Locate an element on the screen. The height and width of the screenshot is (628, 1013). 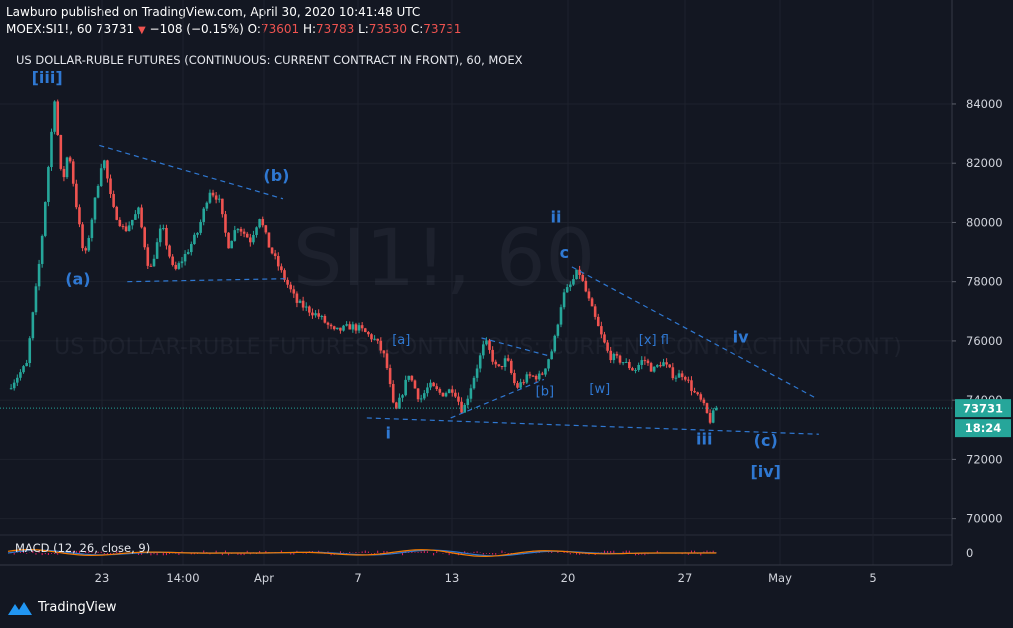
macd-line is located at coordinates (362, 553).